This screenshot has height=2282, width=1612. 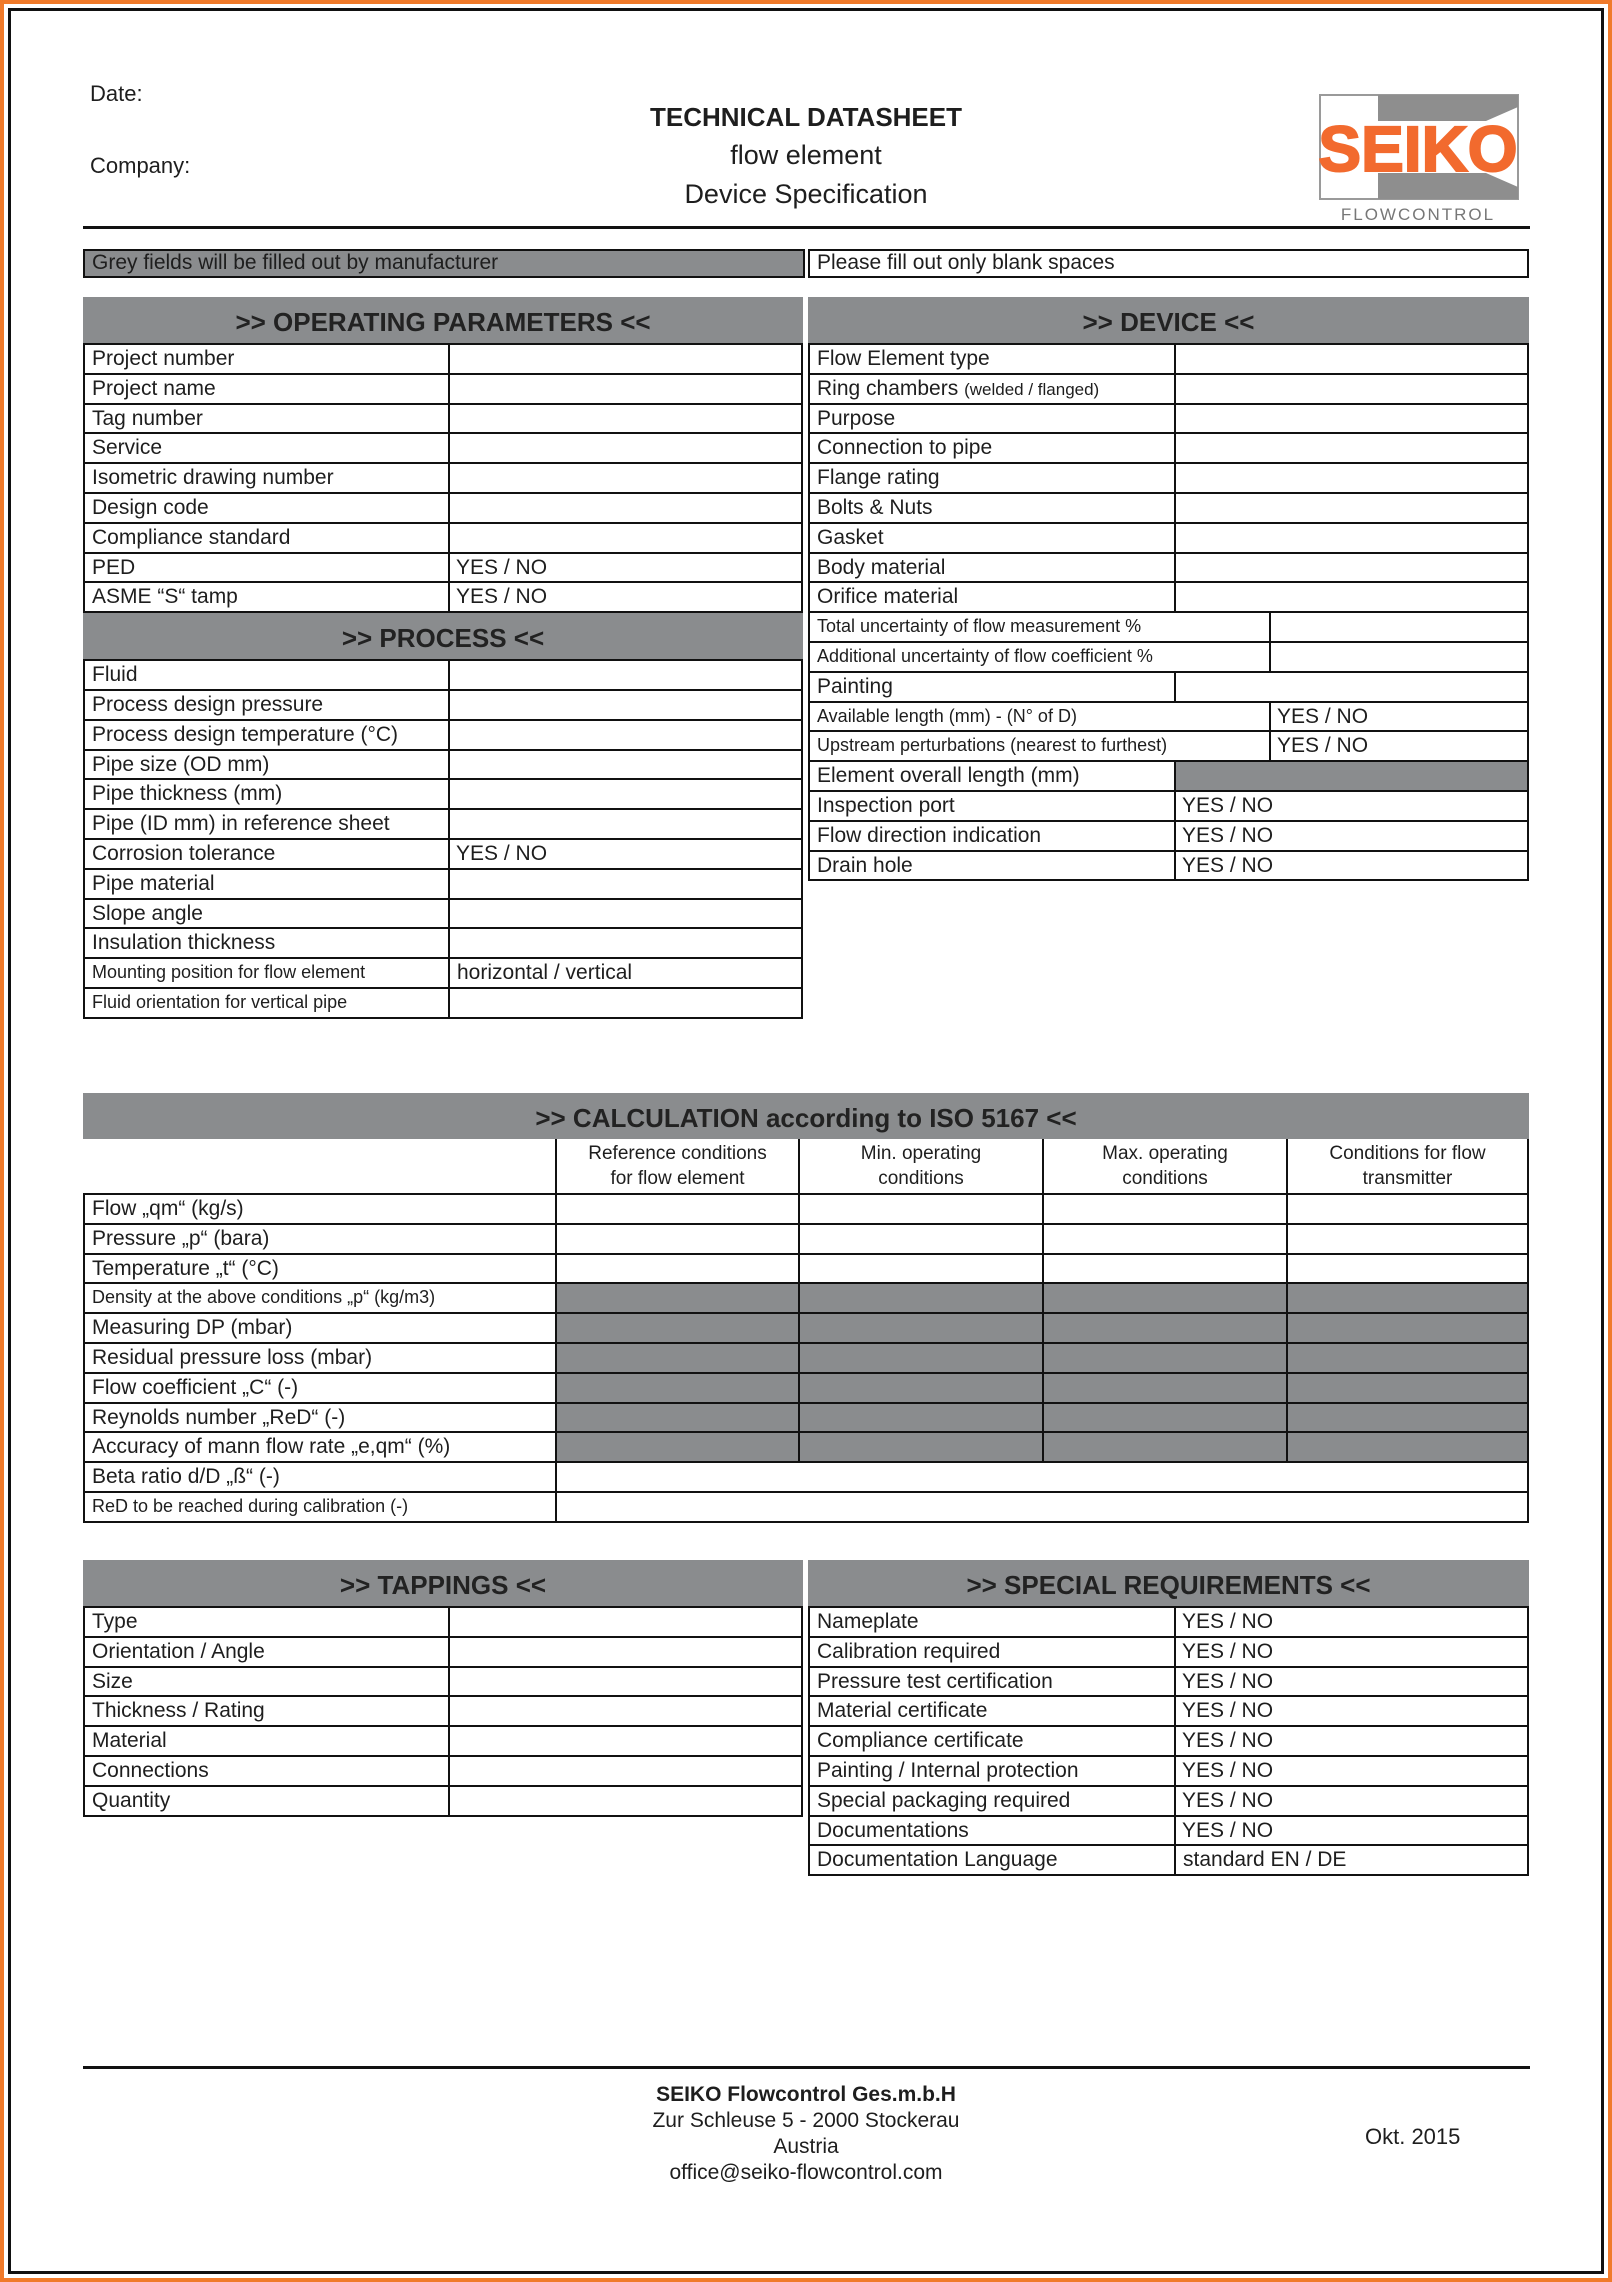 I want to click on row-label-text: Gasket, so click(x=850, y=537).